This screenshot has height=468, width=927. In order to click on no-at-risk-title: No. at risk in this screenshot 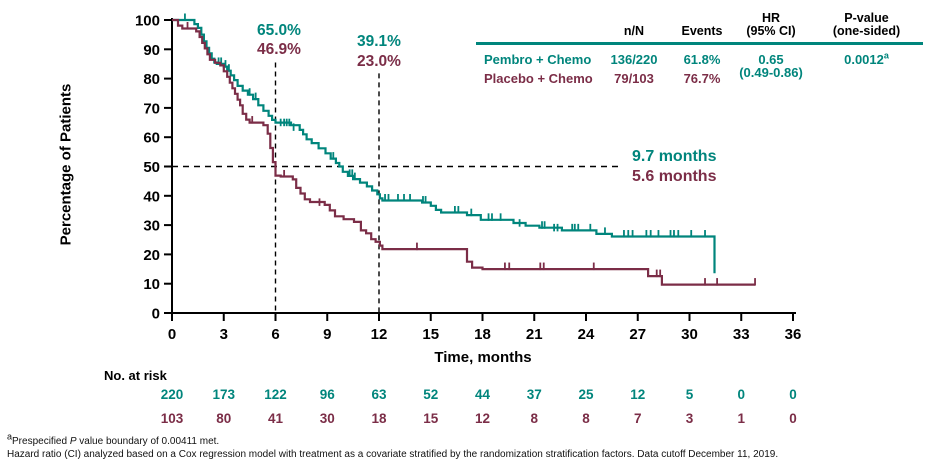, I will do `click(135, 375)`.